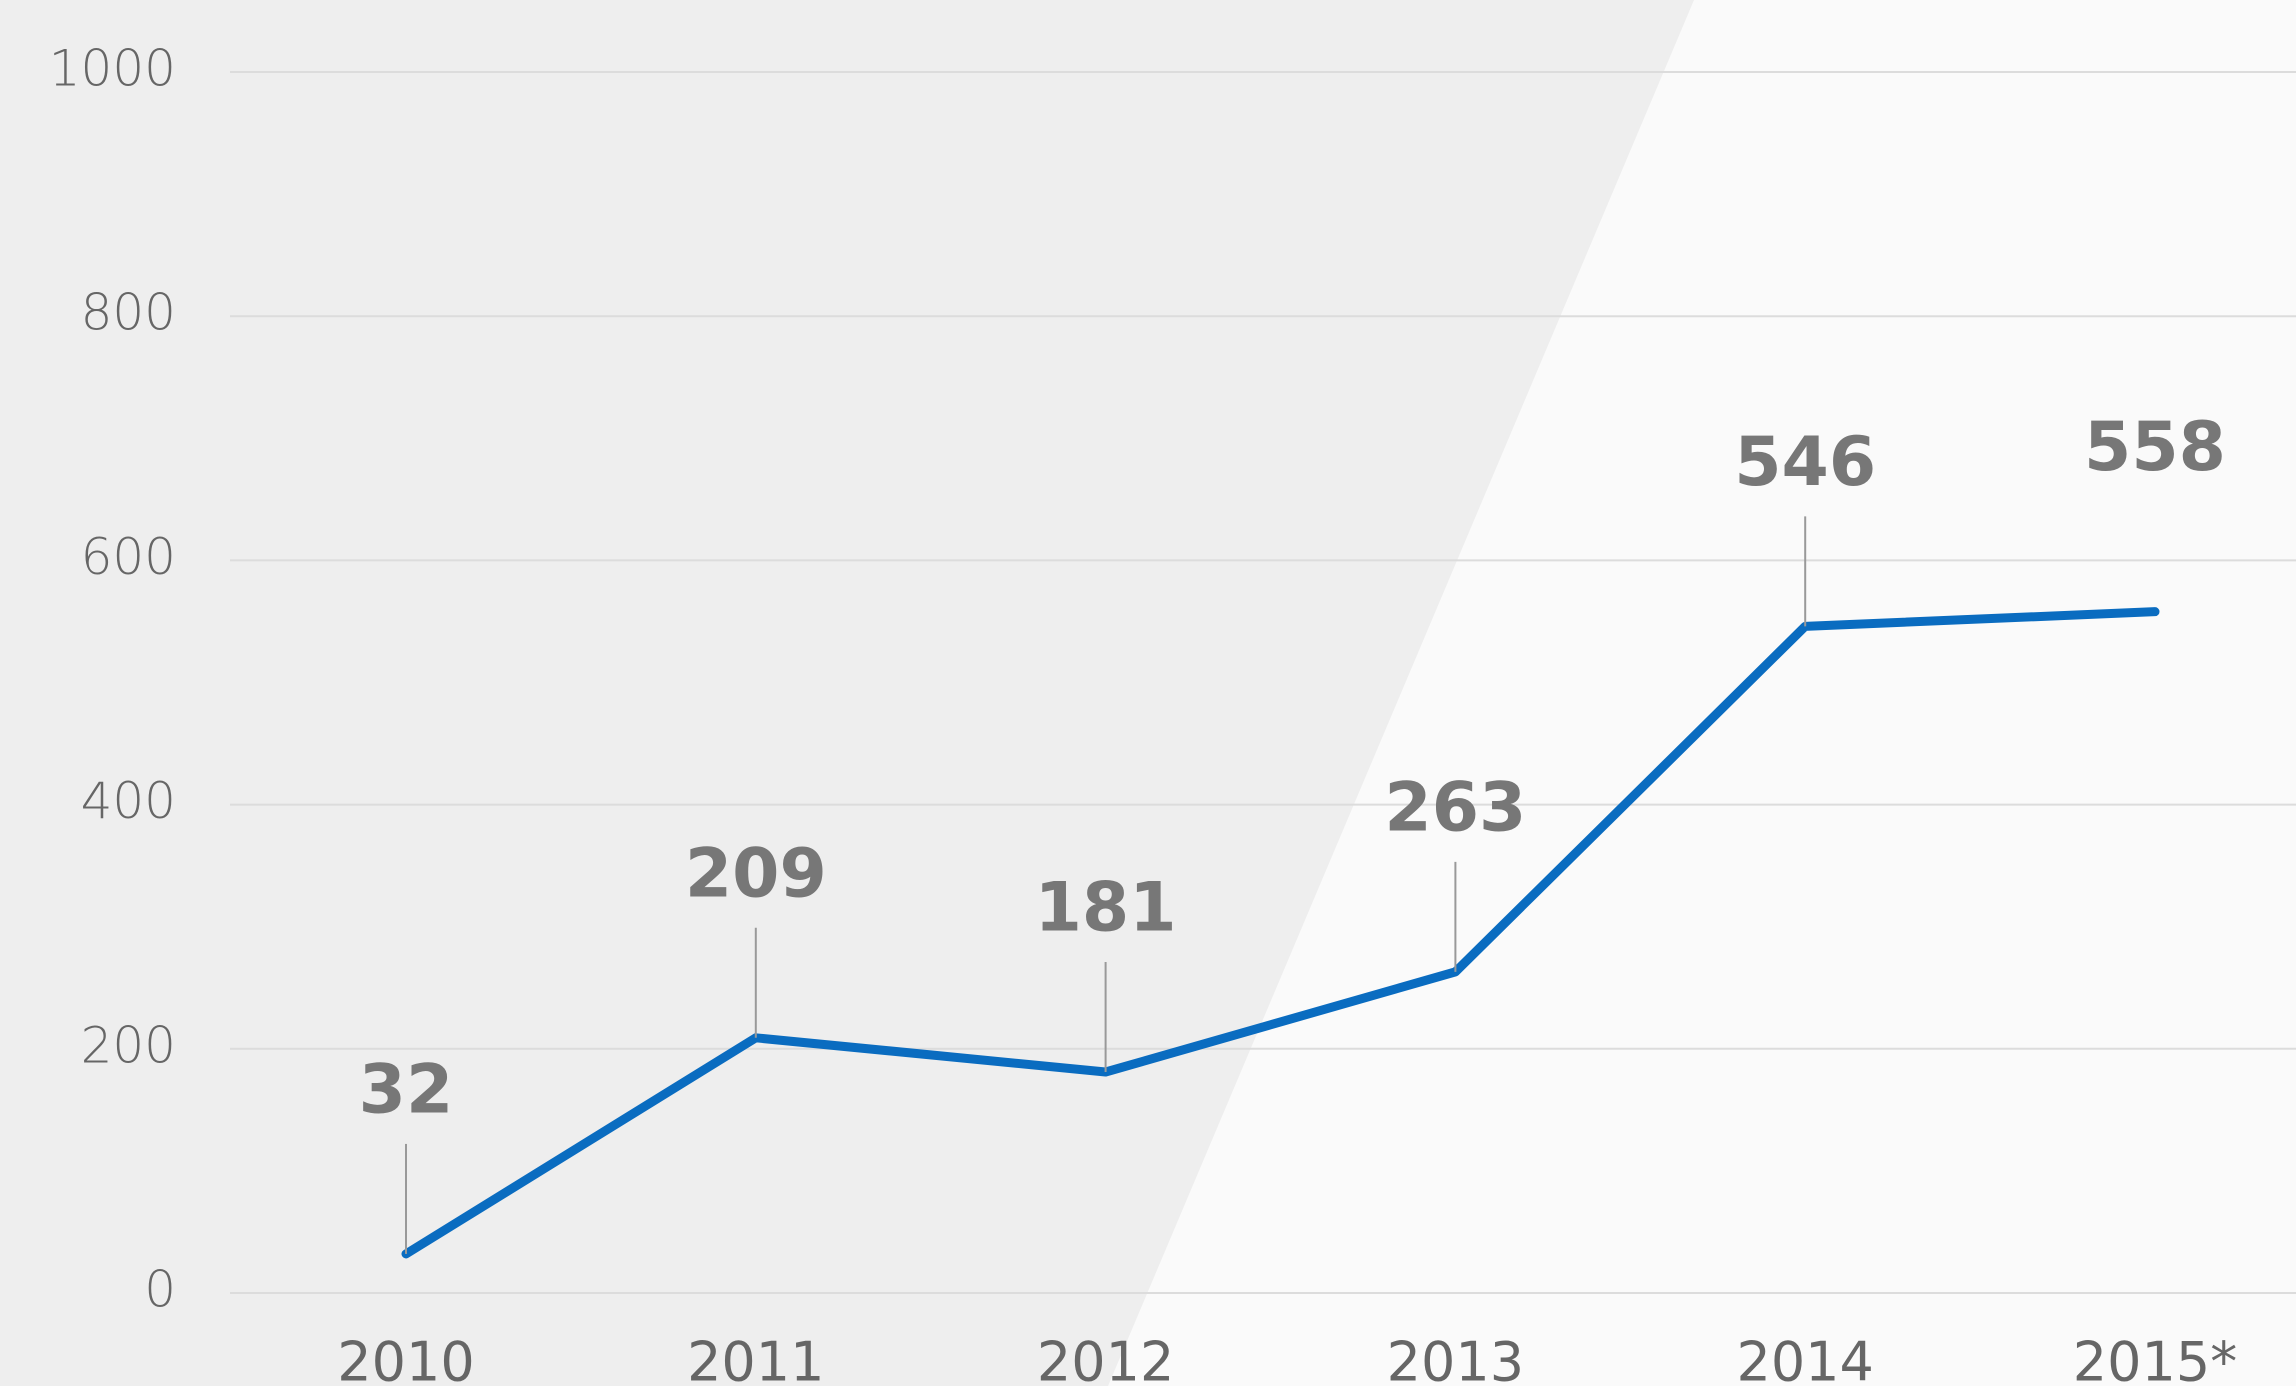 Image resolution: width=2296 pixels, height=1386 pixels. Describe the element at coordinates (2155, 447) in the screenshot. I see `data-label: 558` at that location.